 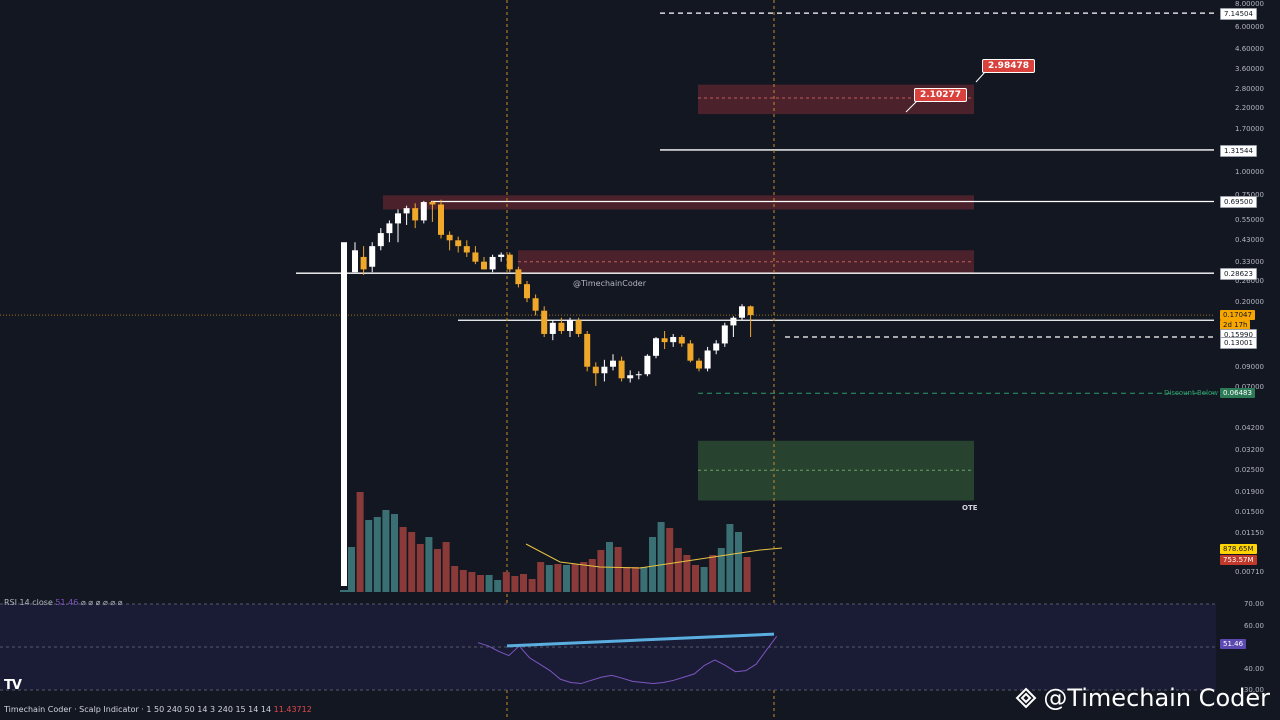 I want to click on callout-upper-pointer, so click(x=980, y=77).